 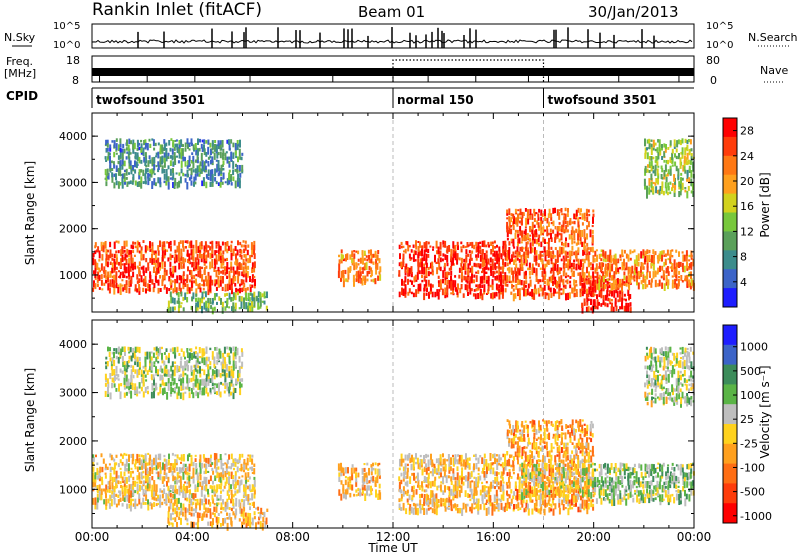 I want to click on freq-tick-bottom: 8, so click(x=75, y=80).